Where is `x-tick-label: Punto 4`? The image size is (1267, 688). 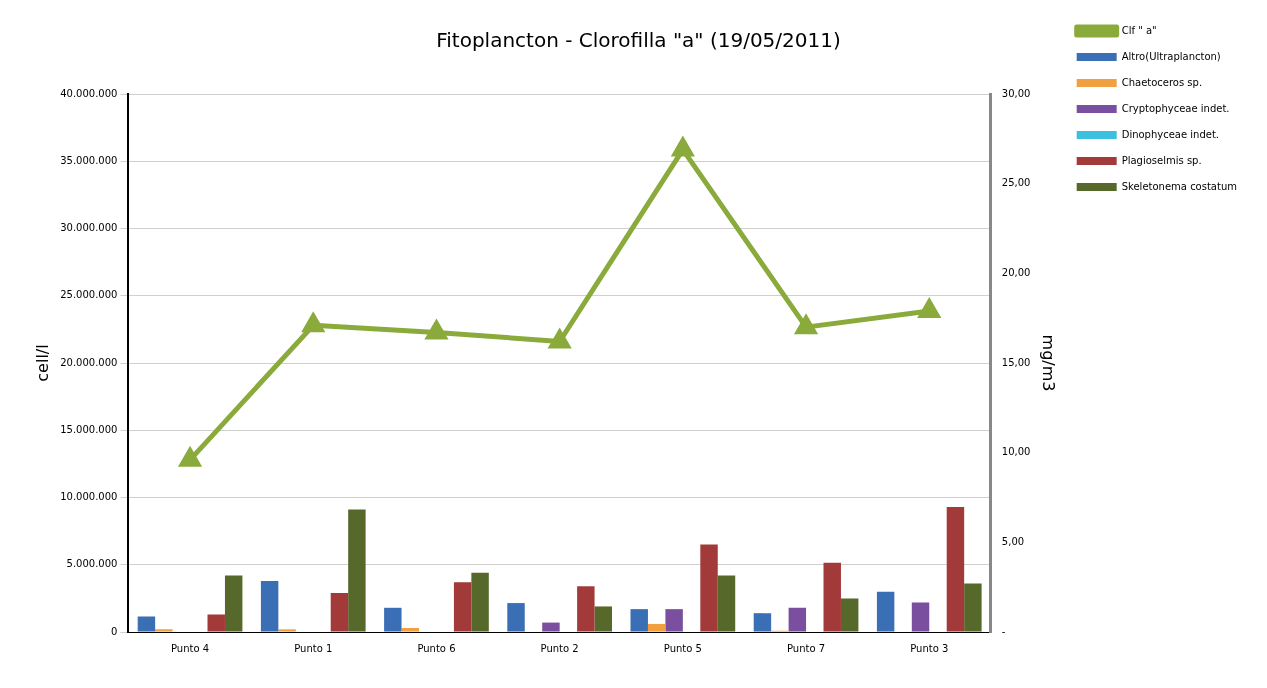
x-tick-label: Punto 4 is located at coordinates (190, 648).